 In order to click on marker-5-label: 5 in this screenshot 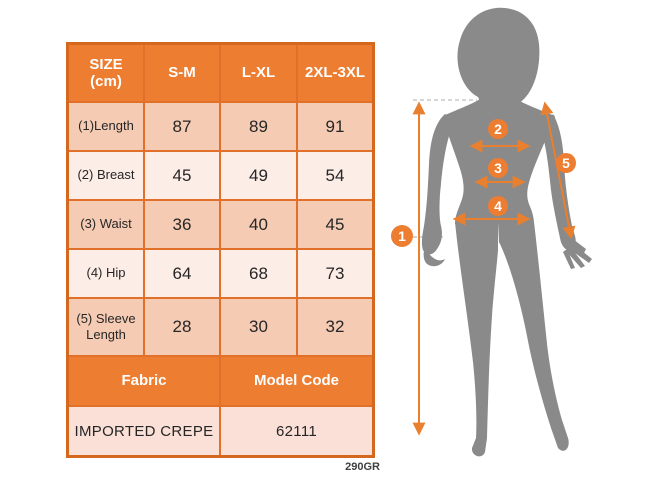, I will do `click(566, 163)`.